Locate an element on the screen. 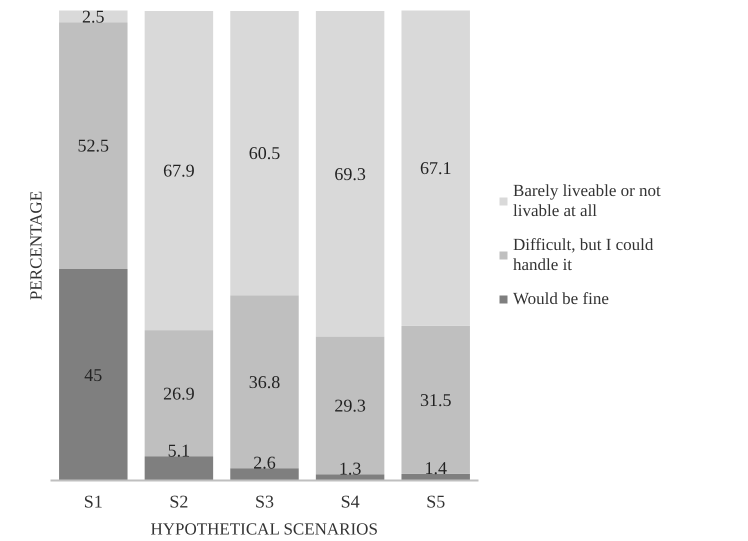 The width and height of the screenshot is (748, 541). data-label: 29.3 is located at coordinates (350, 406).